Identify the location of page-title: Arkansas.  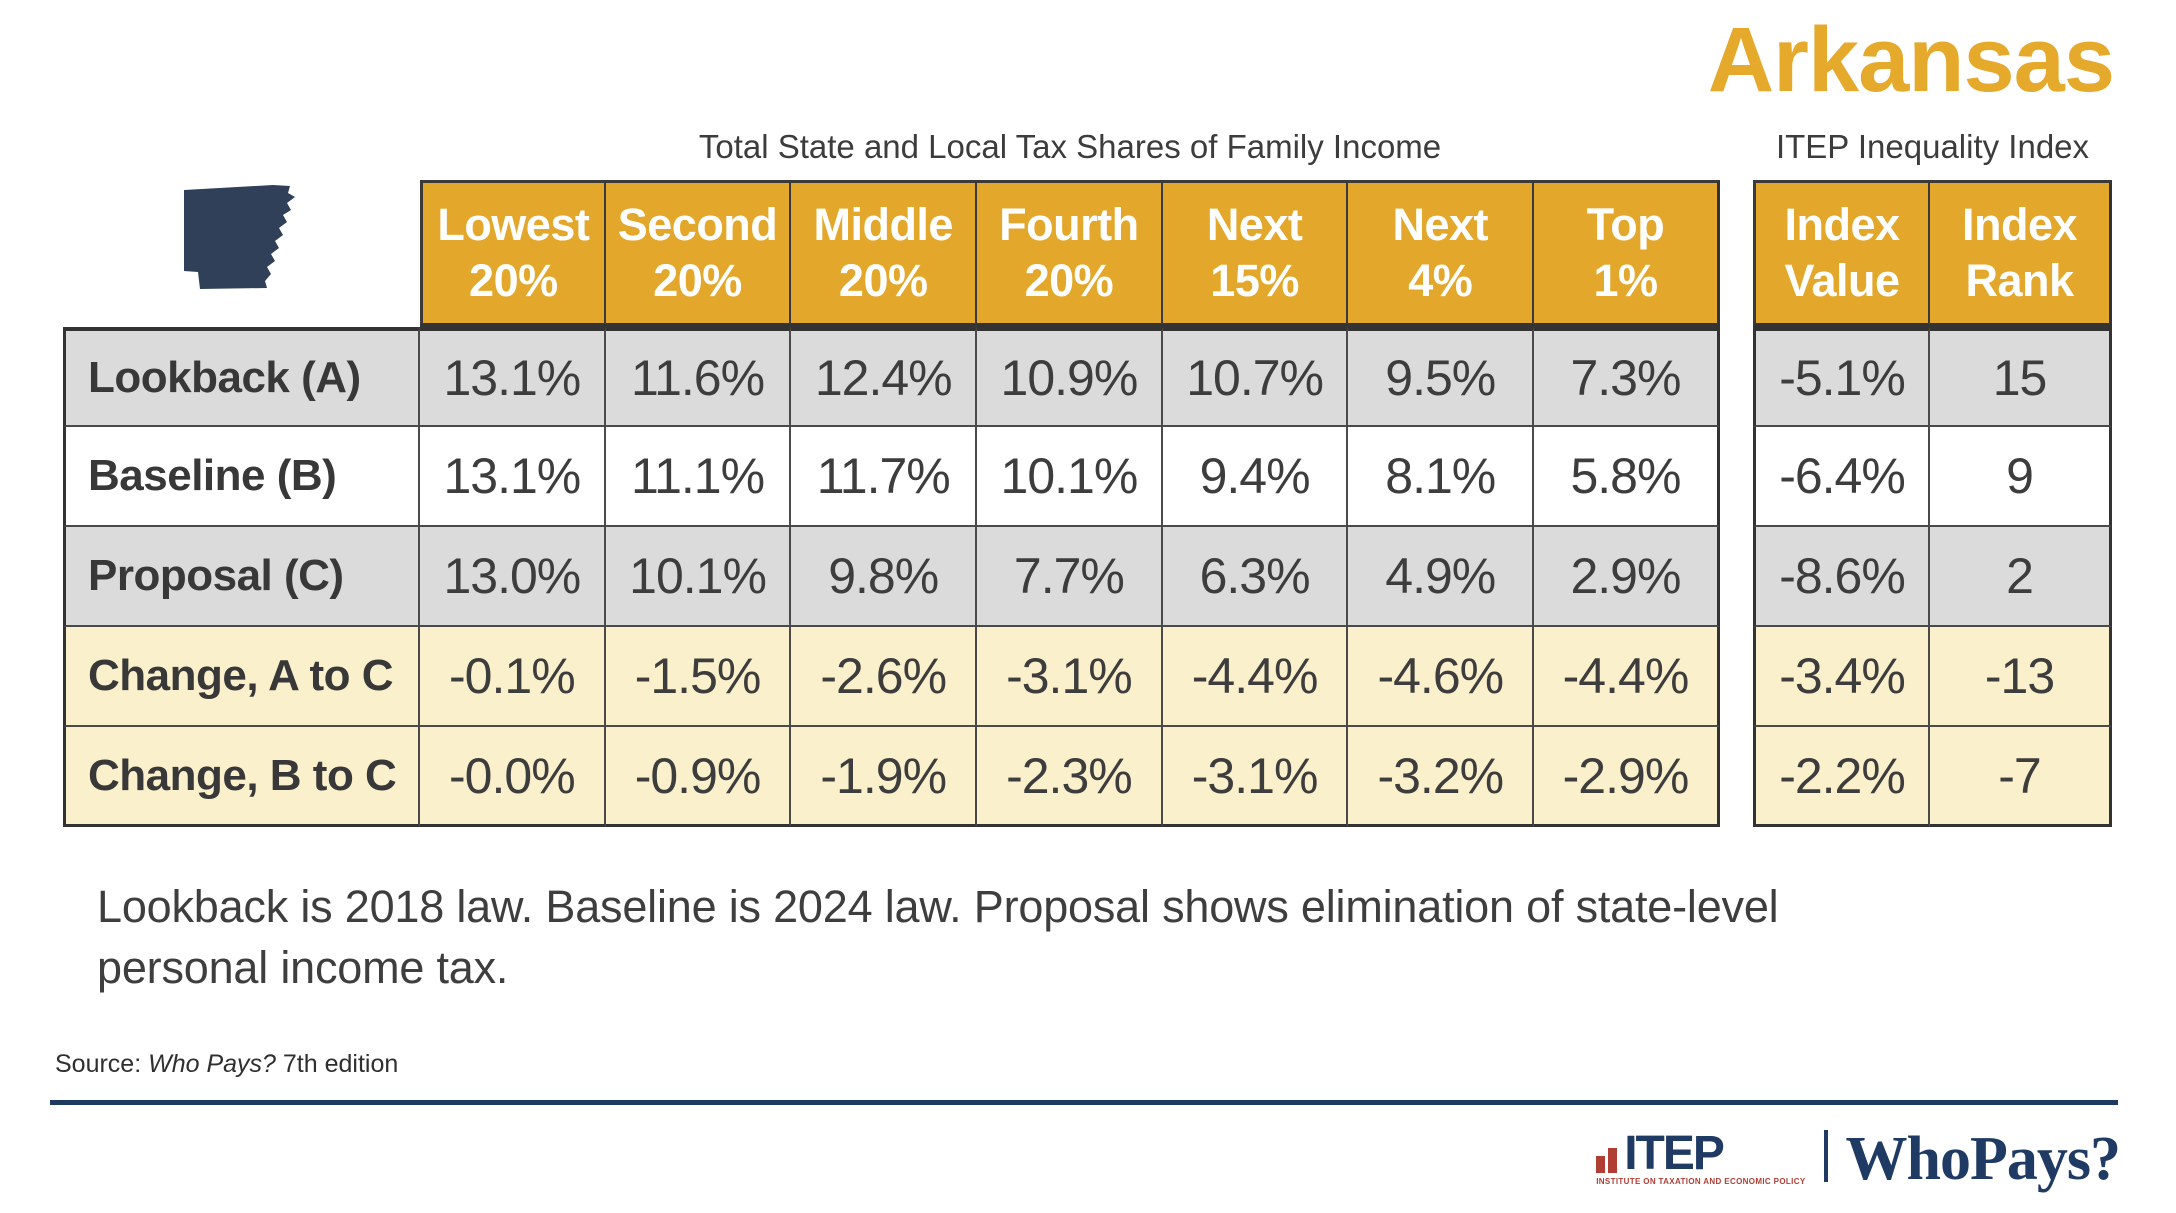
(1911, 60).